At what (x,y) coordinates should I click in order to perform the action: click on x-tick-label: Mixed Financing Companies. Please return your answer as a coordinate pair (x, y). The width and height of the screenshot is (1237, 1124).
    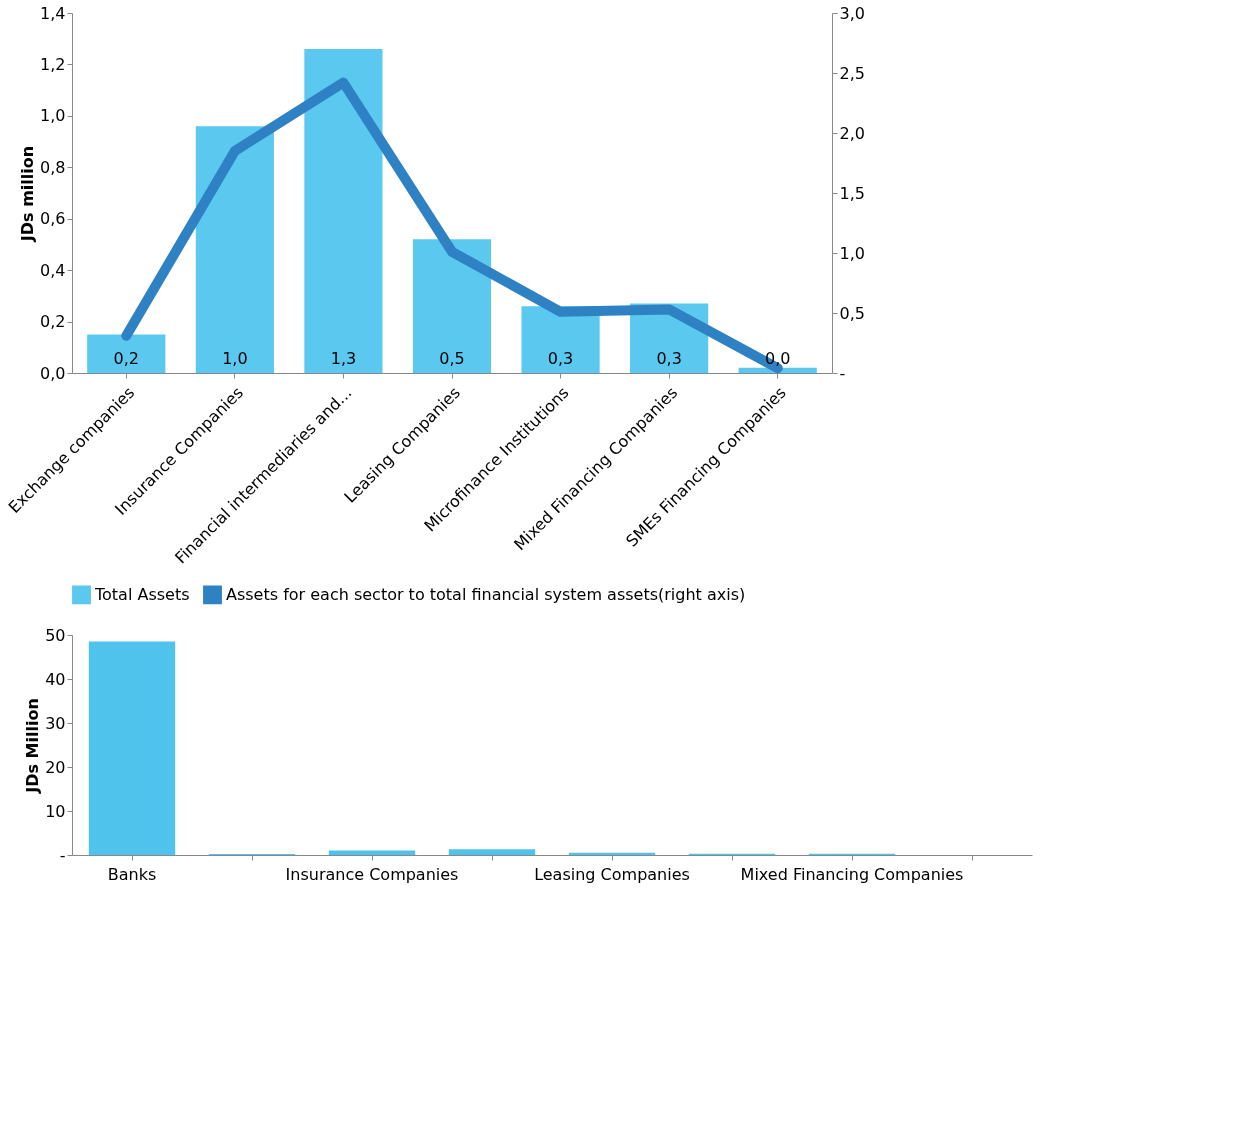
    Looking at the image, I should click on (852, 874).